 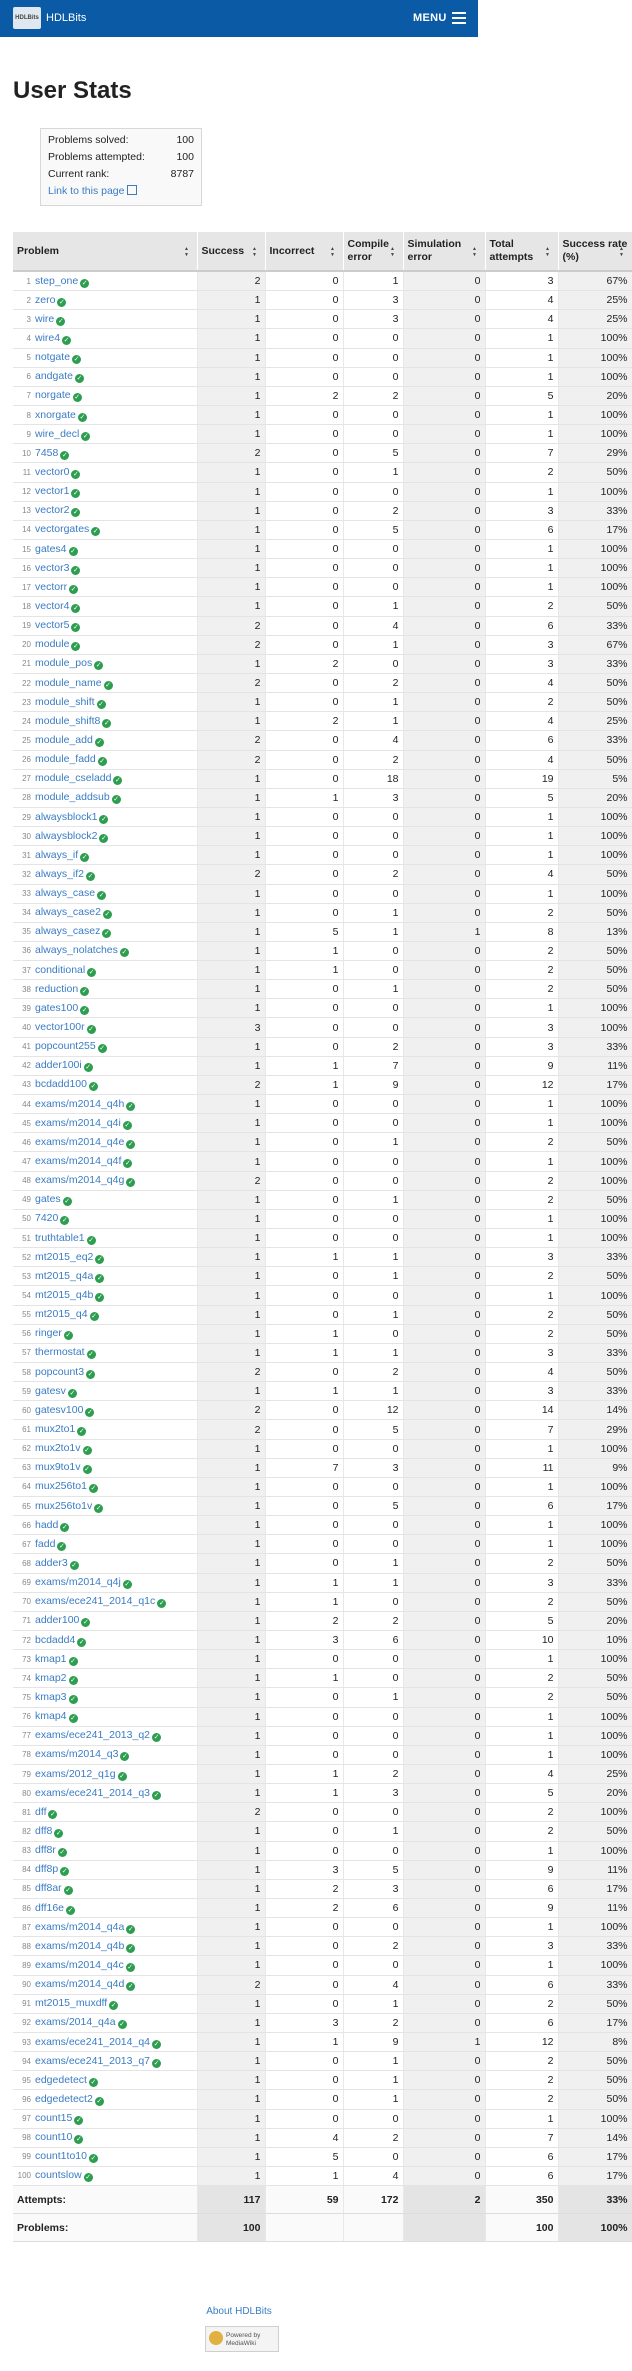 I want to click on problem-link: reduction, so click(x=57, y=988).